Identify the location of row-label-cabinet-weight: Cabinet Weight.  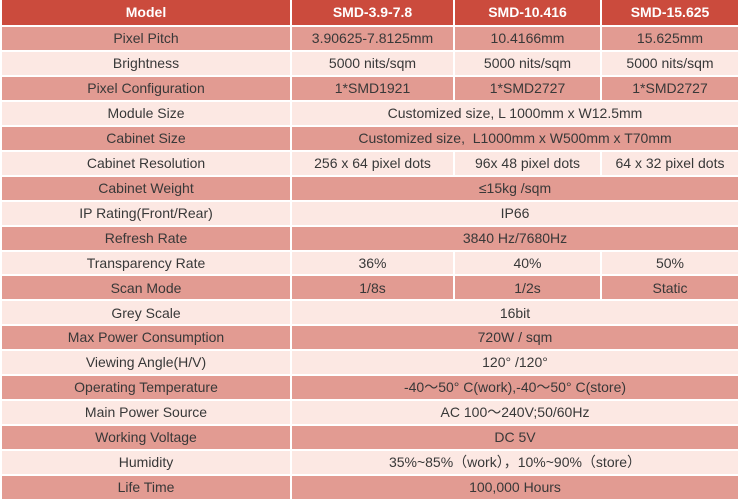
(146, 188).